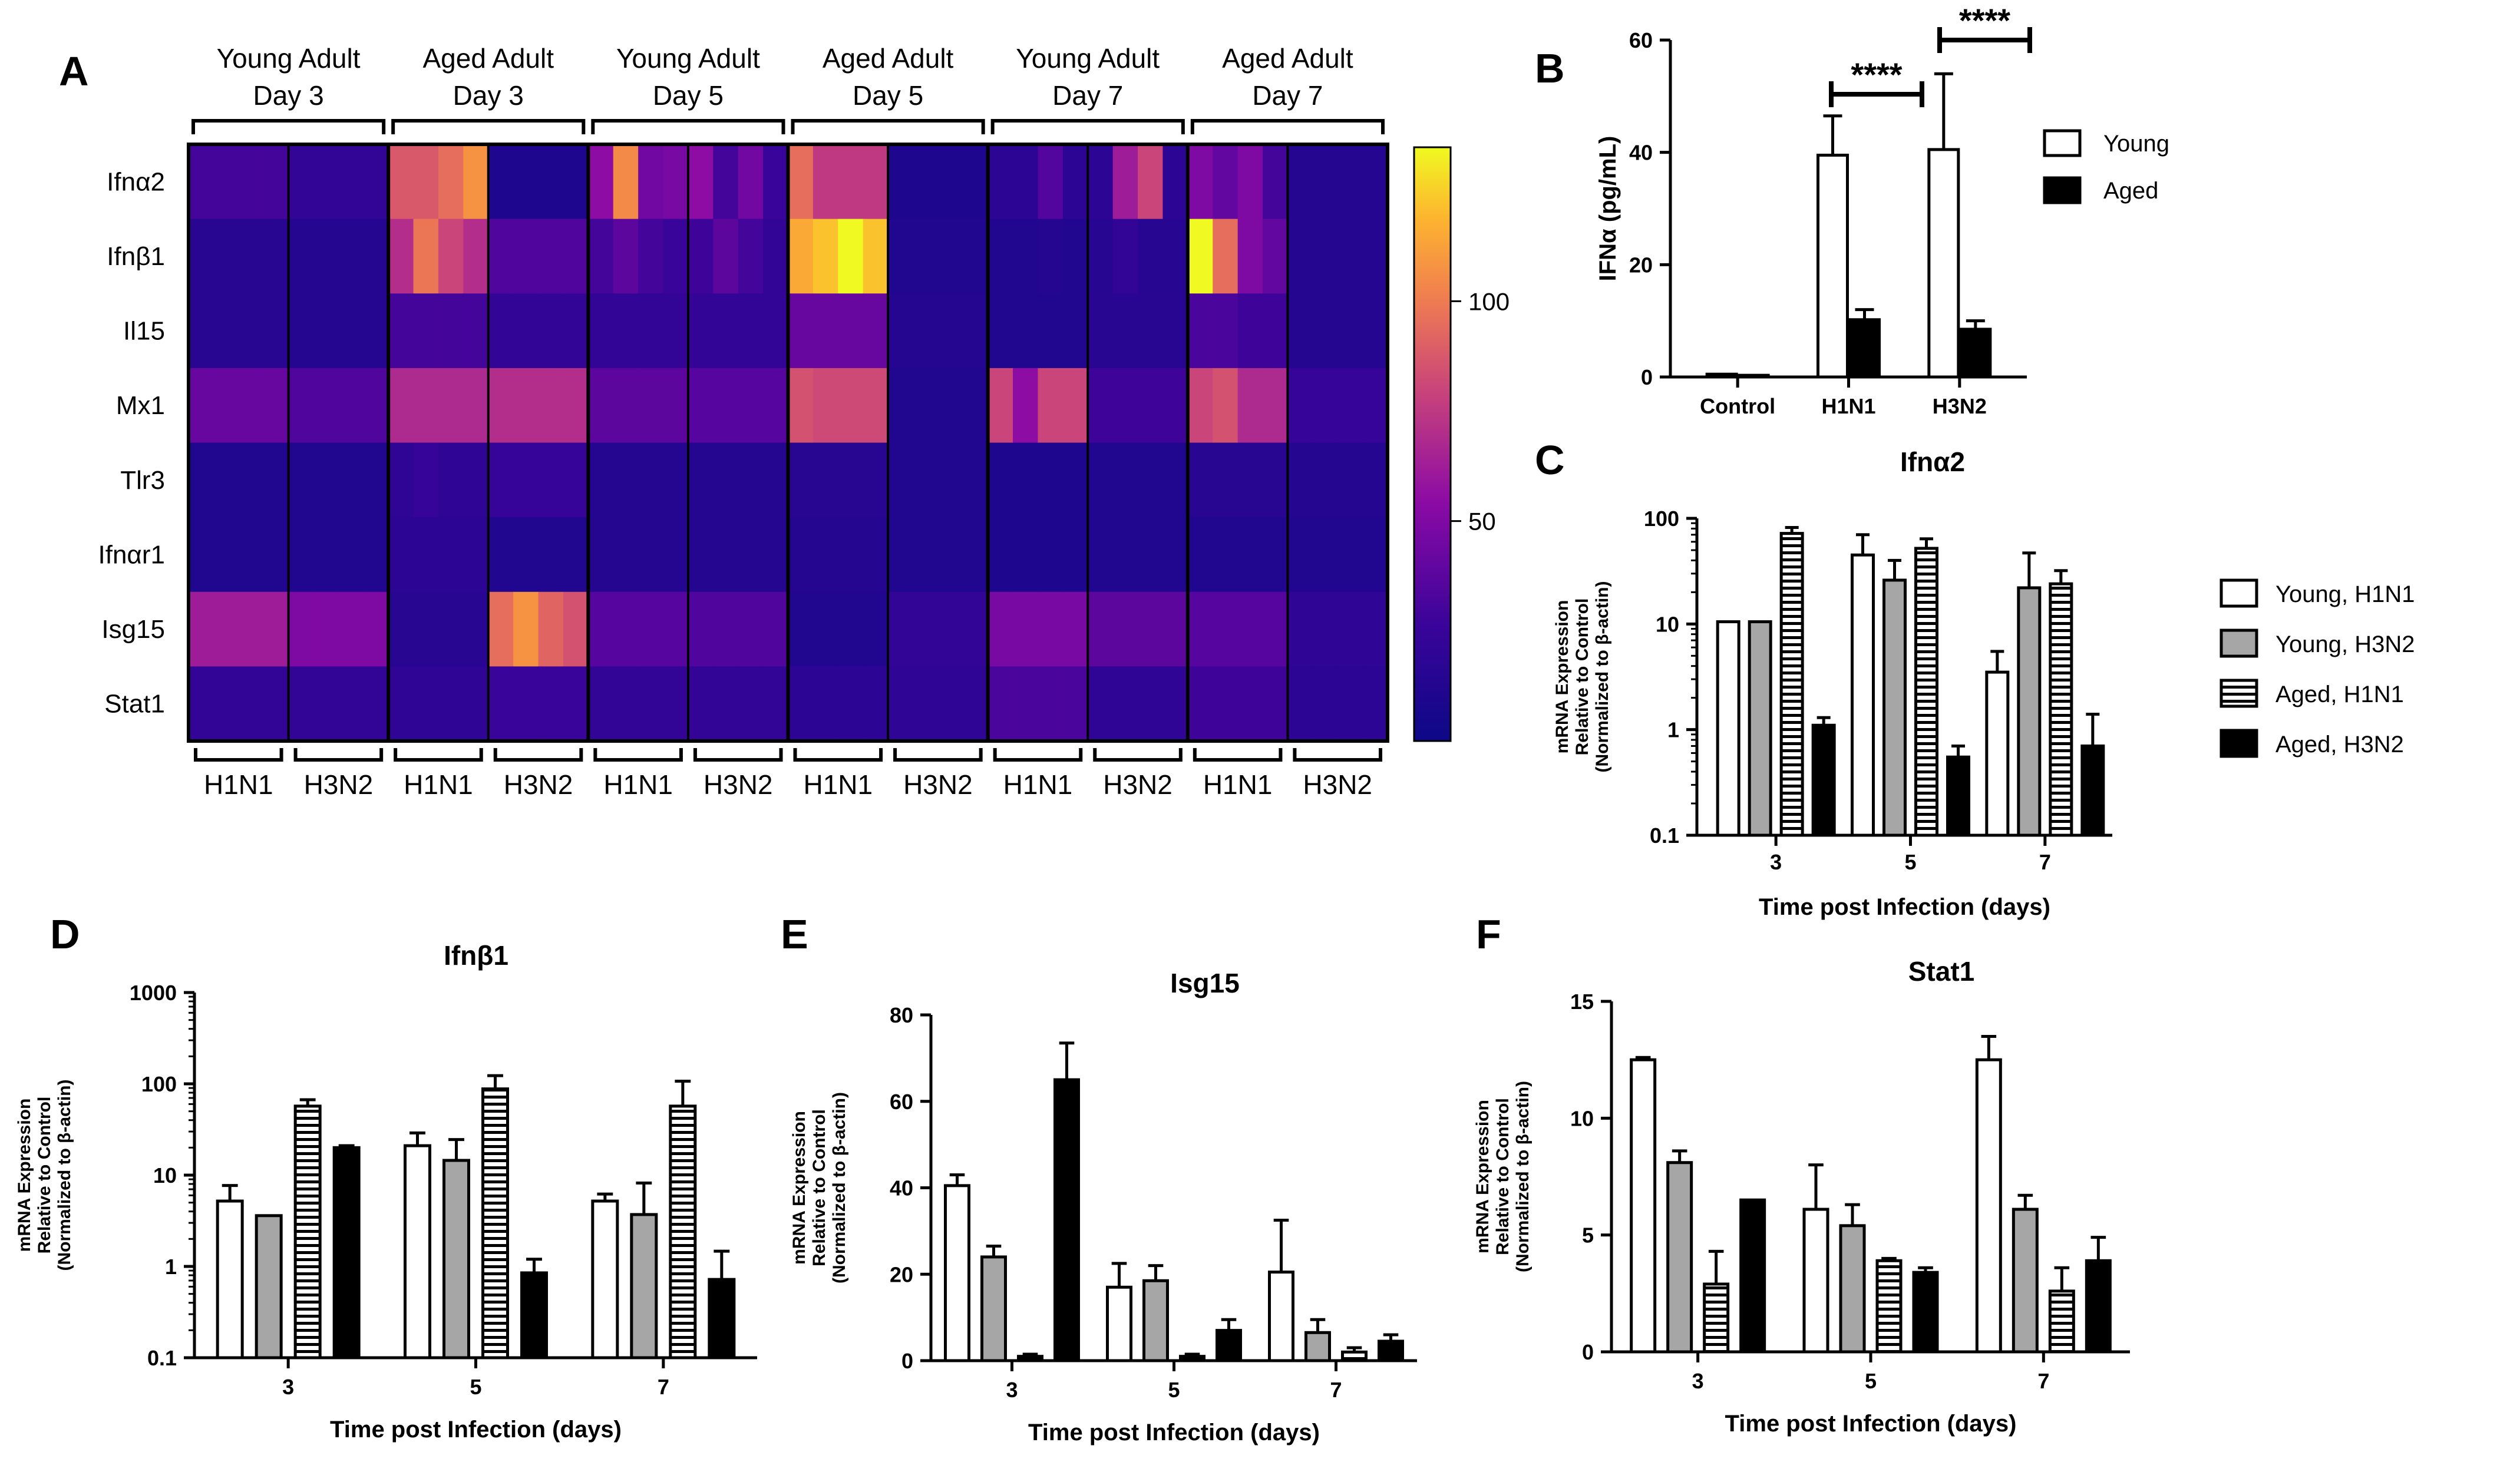  What do you see at coordinates (1012, 1390) in the screenshot?
I see `x-tick-label: 3` at bounding box center [1012, 1390].